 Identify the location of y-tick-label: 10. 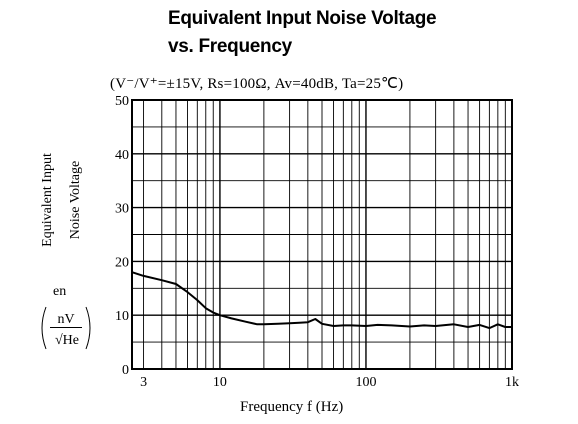
(122, 316).